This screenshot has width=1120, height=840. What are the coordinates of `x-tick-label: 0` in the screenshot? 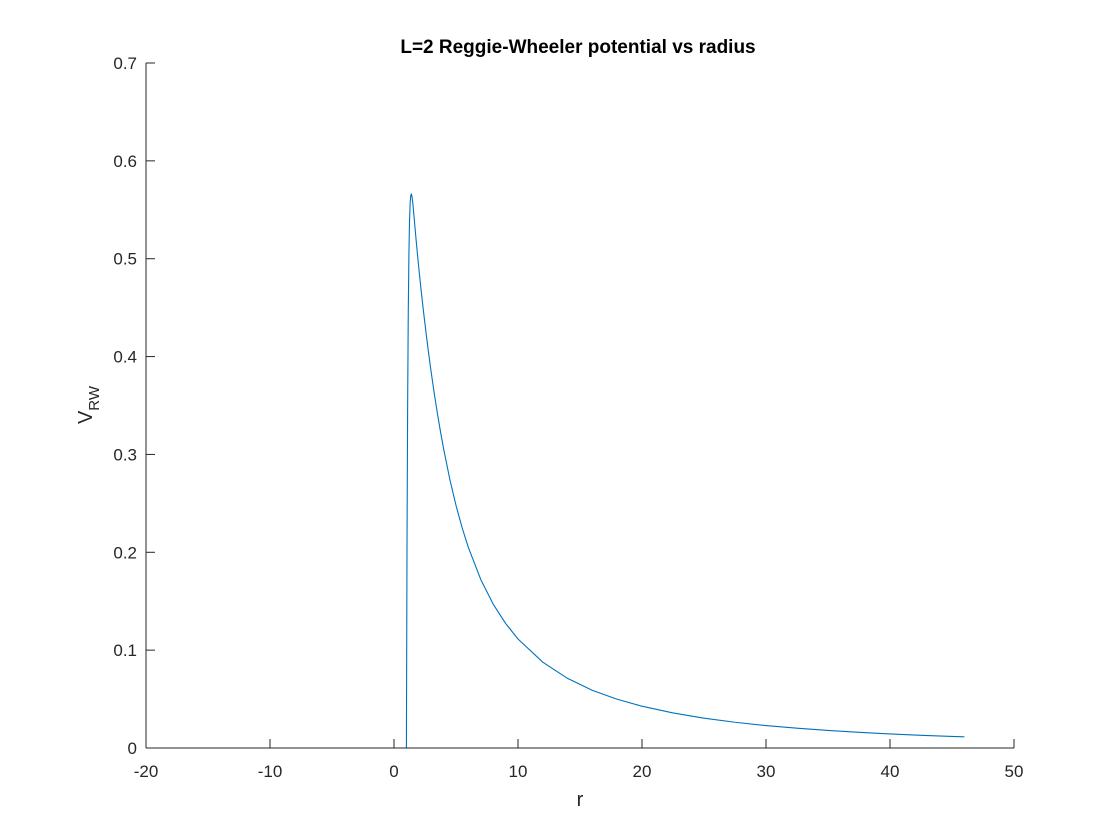 It's located at (393, 771).